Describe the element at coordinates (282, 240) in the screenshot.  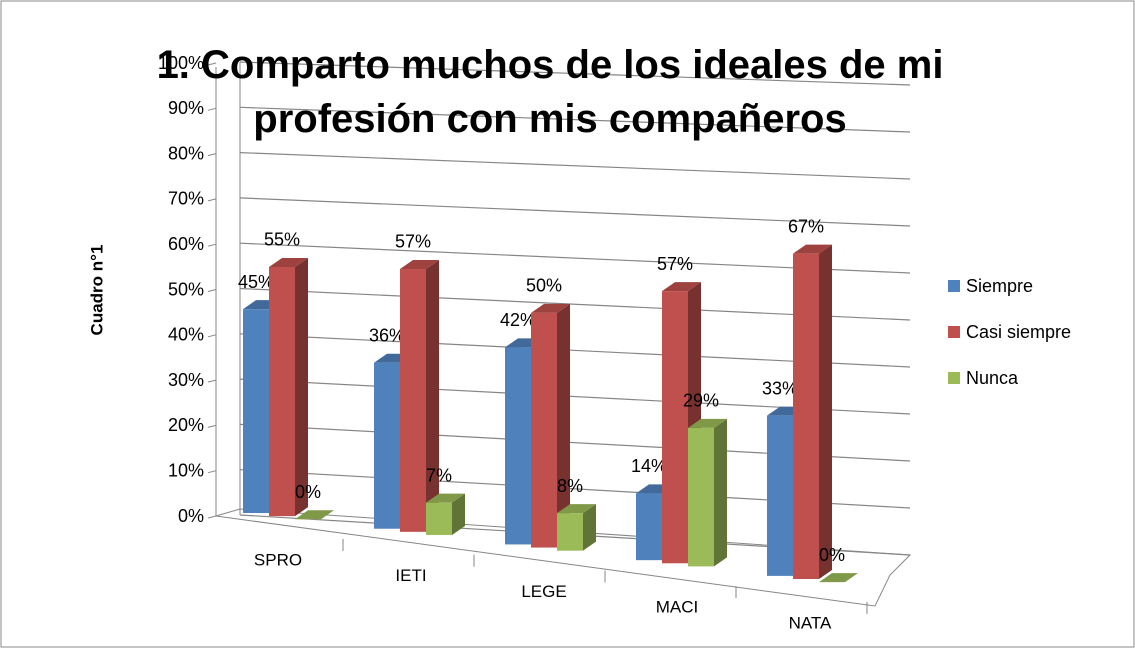
I see `value-label: 55%` at that location.